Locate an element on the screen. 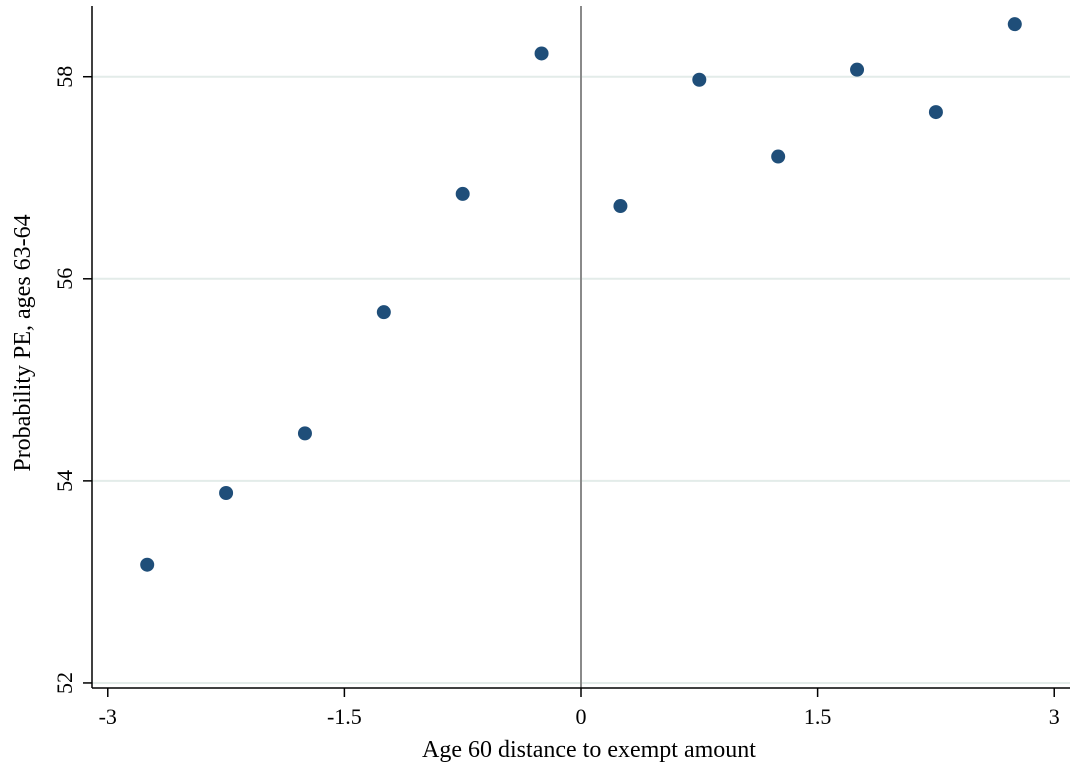 The width and height of the screenshot is (1073, 767). x-tick-label: 0 is located at coordinates (581, 716).